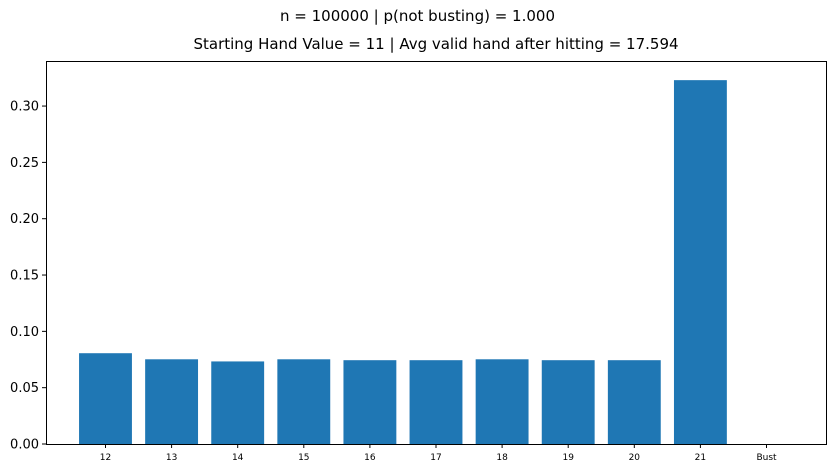 The width and height of the screenshot is (835, 474). Describe the element at coordinates (24, 219) in the screenshot. I see `y-tick-label: 0.20` at that location.